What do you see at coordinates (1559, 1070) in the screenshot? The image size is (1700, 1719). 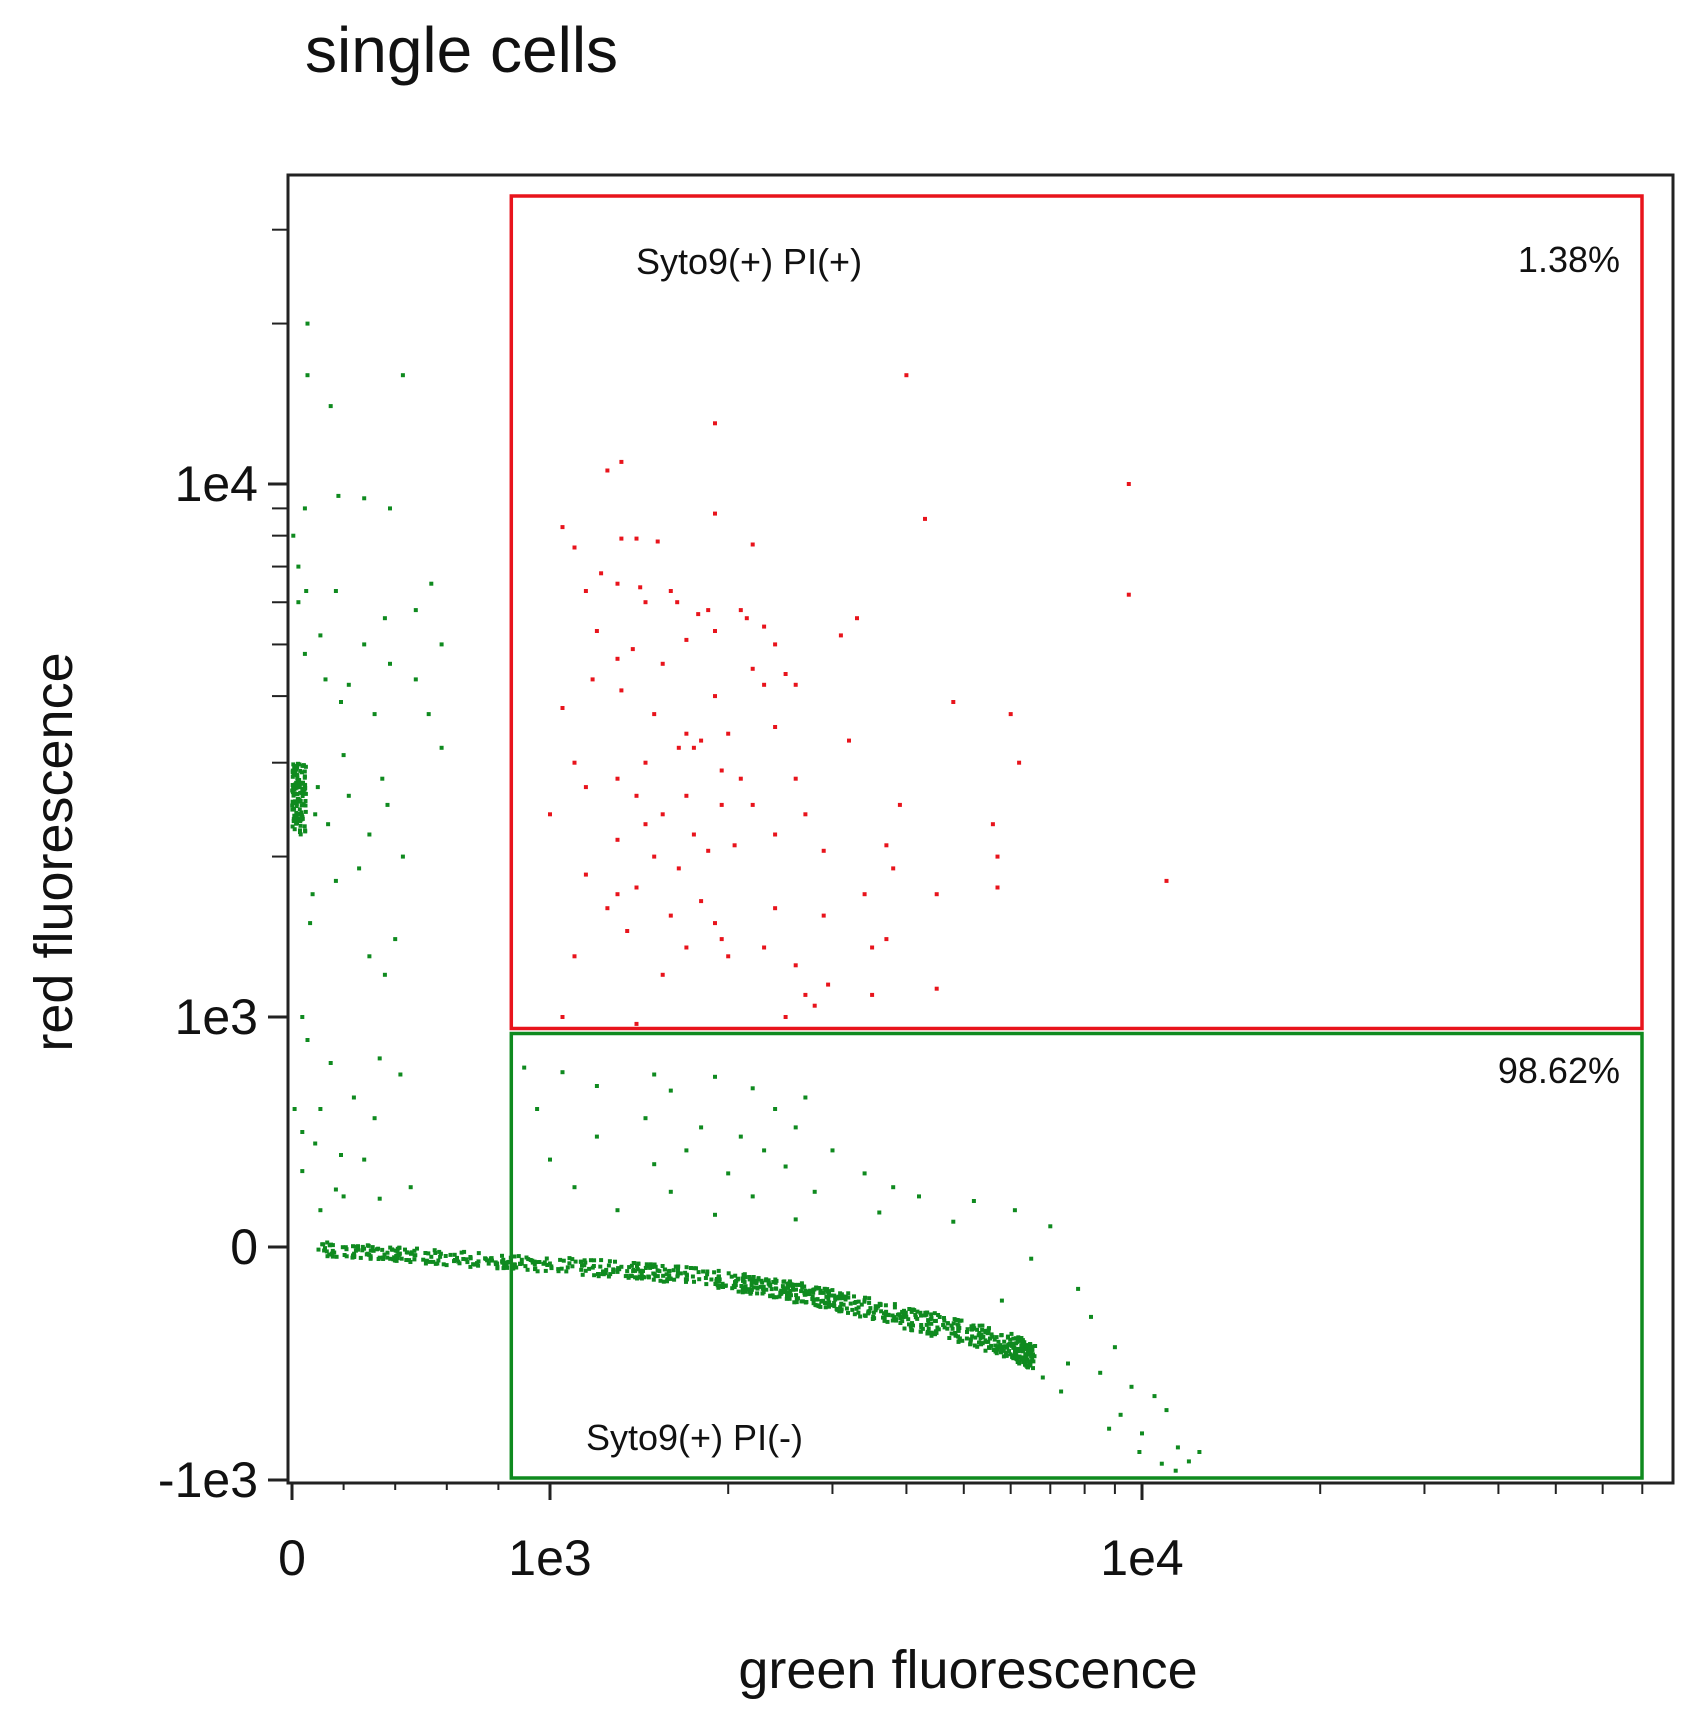 I see `gate-percent-label: 98.62%` at bounding box center [1559, 1070].